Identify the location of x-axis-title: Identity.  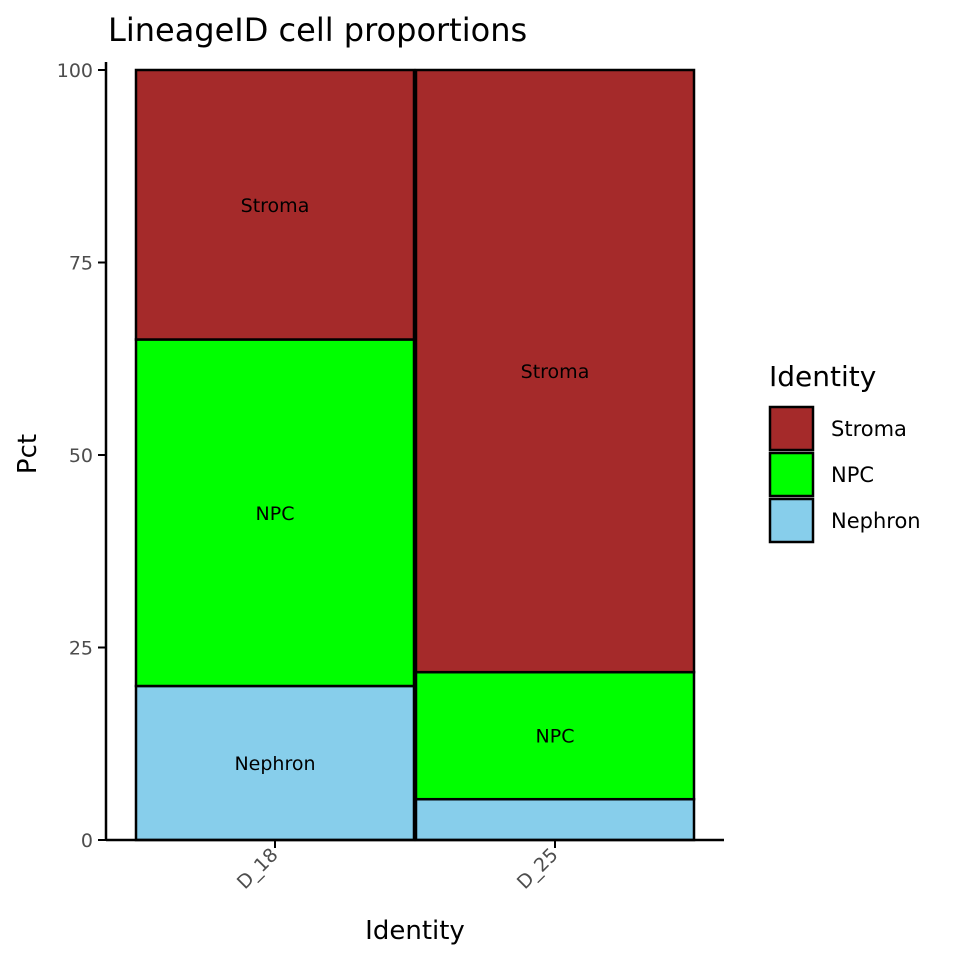
(415, 931).